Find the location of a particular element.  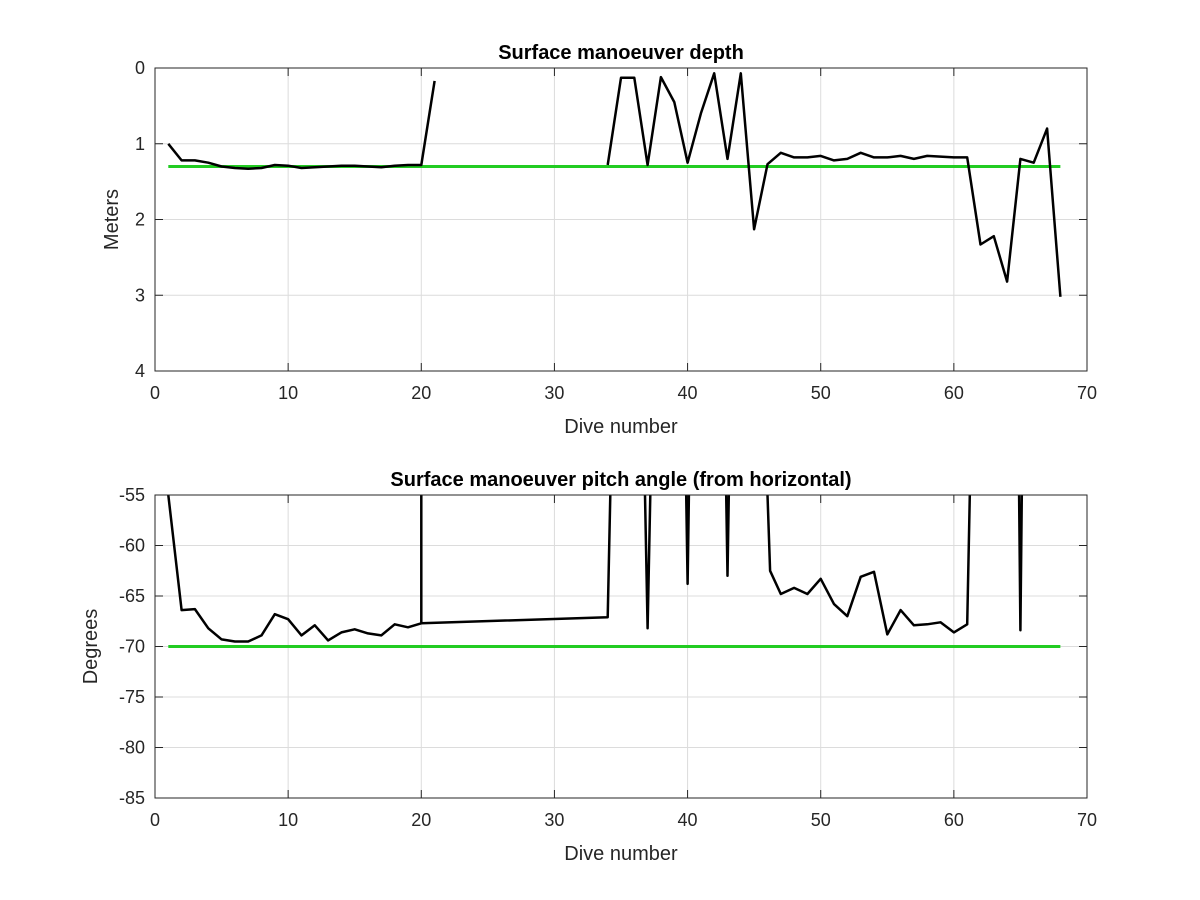

y-tick-label: -85 is located at coordinates (132, 798).